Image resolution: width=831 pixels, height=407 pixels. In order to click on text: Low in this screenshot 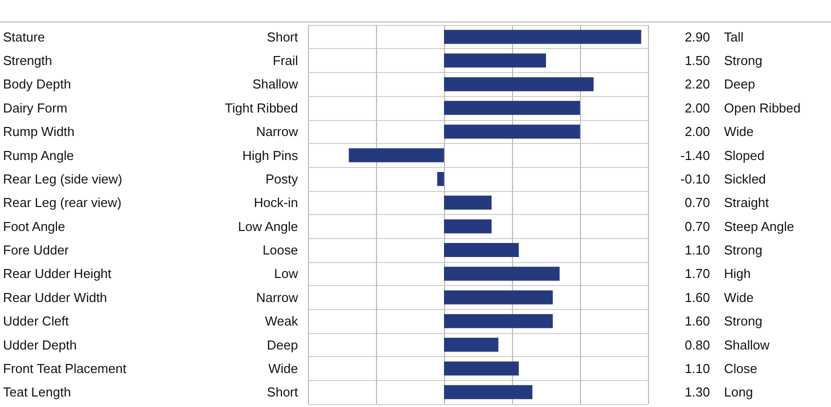, I will do `click(286, 274)`.